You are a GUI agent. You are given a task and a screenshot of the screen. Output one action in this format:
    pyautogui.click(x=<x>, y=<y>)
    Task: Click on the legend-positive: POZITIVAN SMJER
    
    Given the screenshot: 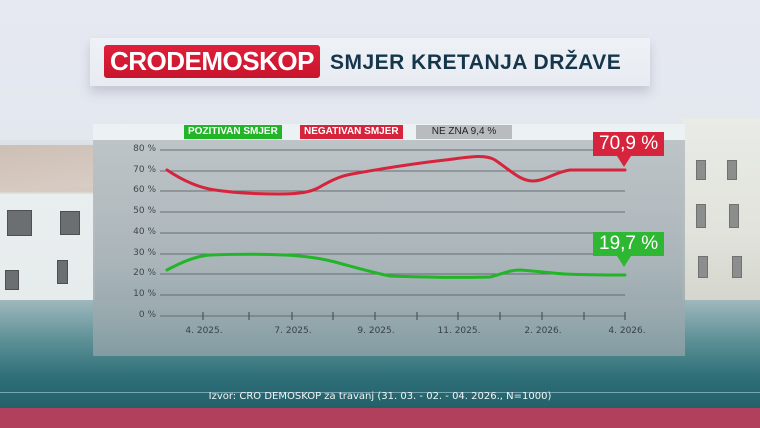 What is the action you would take?
    pyautogui.click(x=233, y=132)
    